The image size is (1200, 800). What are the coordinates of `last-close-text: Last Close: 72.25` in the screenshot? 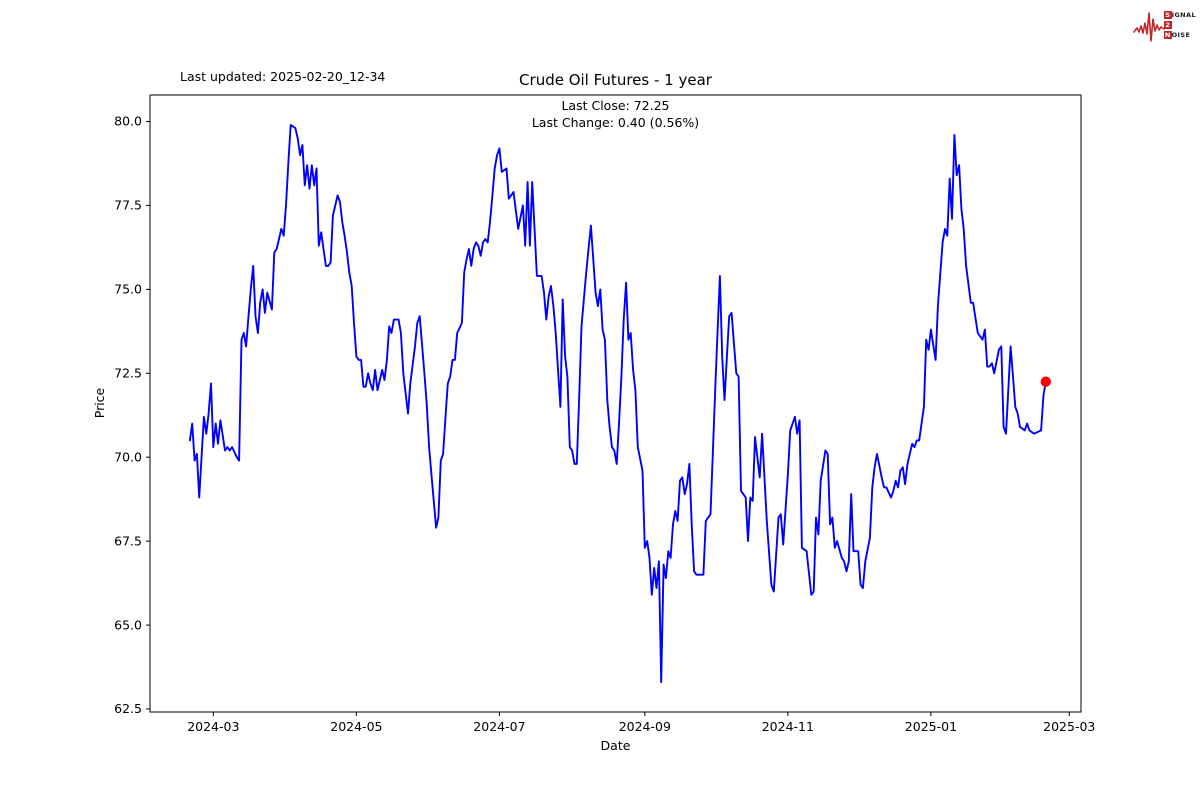 It's located at (615, 105).